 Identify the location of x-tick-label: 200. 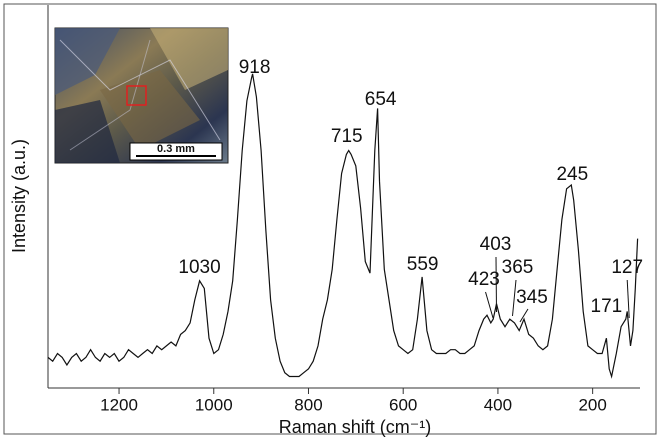
(592, 404).